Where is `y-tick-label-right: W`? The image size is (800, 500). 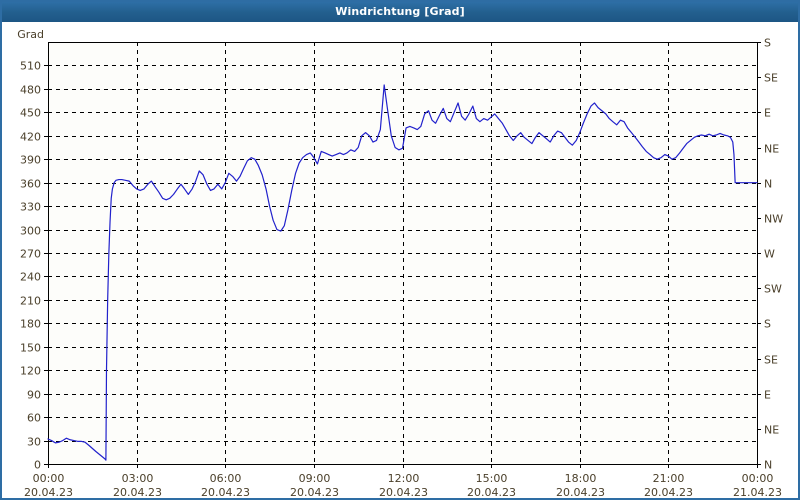
y-tick-label-right: W is located at coordinates (769, 254).